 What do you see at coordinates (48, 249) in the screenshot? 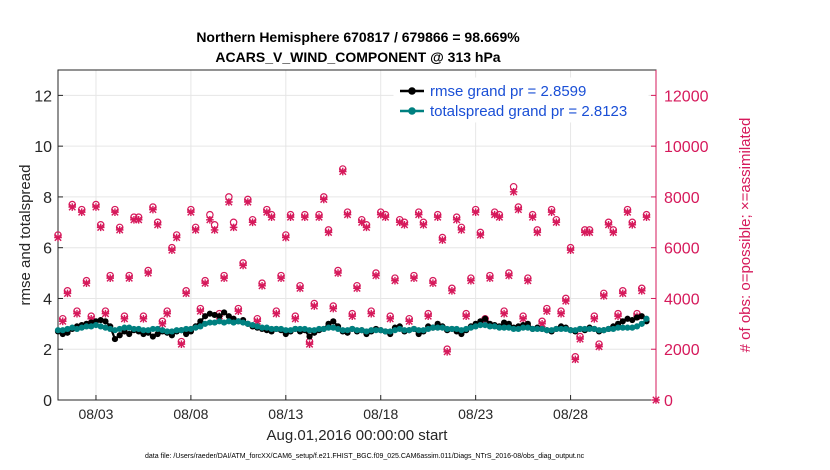
I see `left-y-axis: 0 2 4 6 8 10 12` at bounding box center [48, 249].